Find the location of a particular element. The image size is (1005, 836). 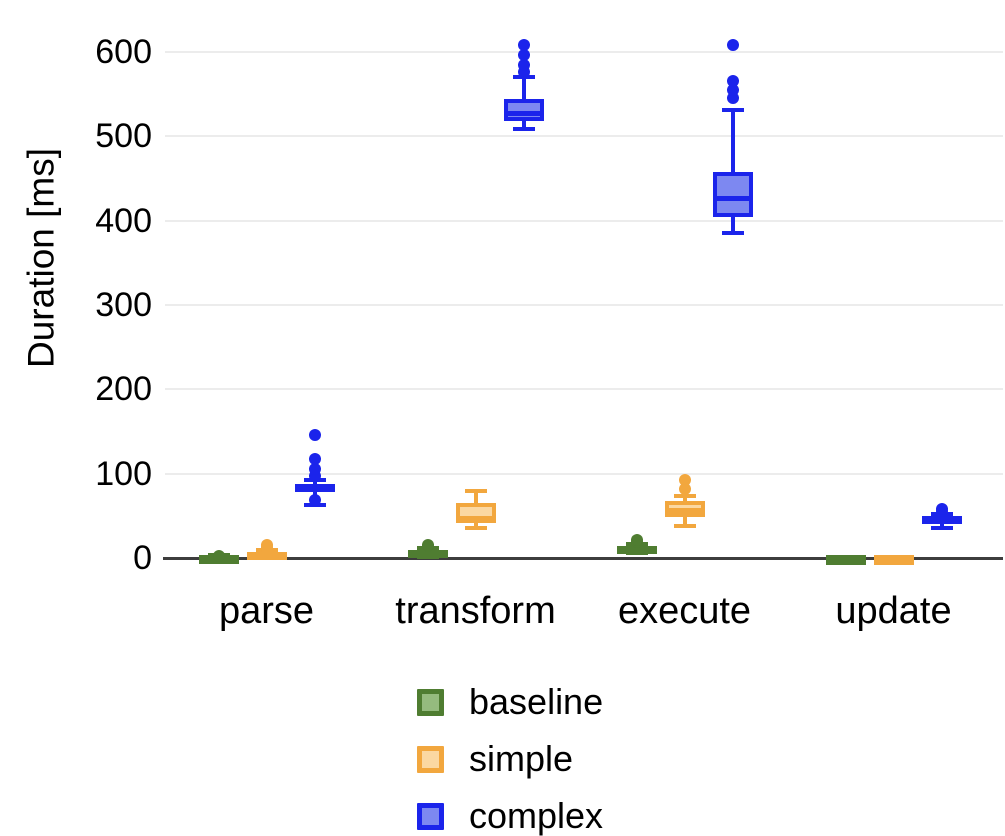

legend-swatch-simple is located at coordinates (430, 759).